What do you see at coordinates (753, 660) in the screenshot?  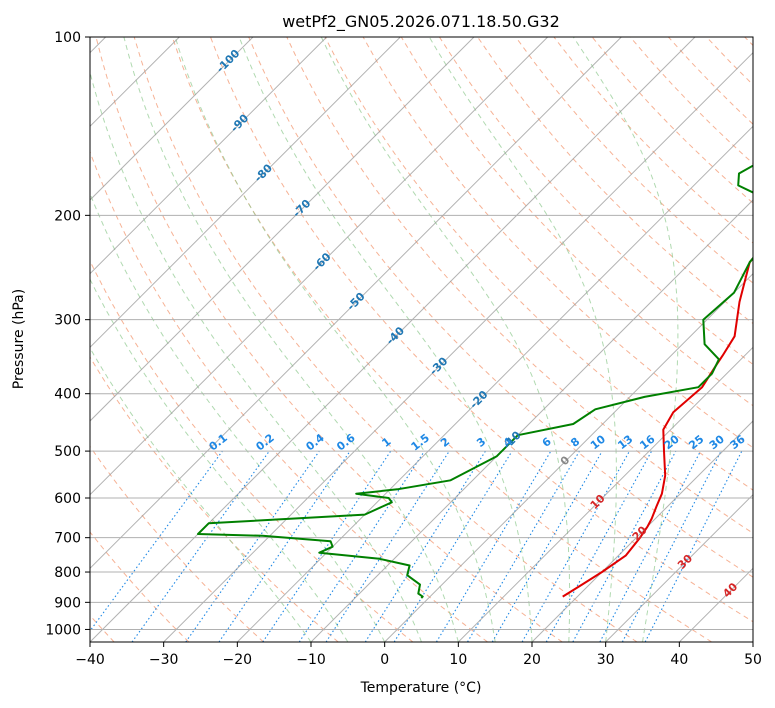 I see `x-tick-label: 50` at bounding box center [753, 660].